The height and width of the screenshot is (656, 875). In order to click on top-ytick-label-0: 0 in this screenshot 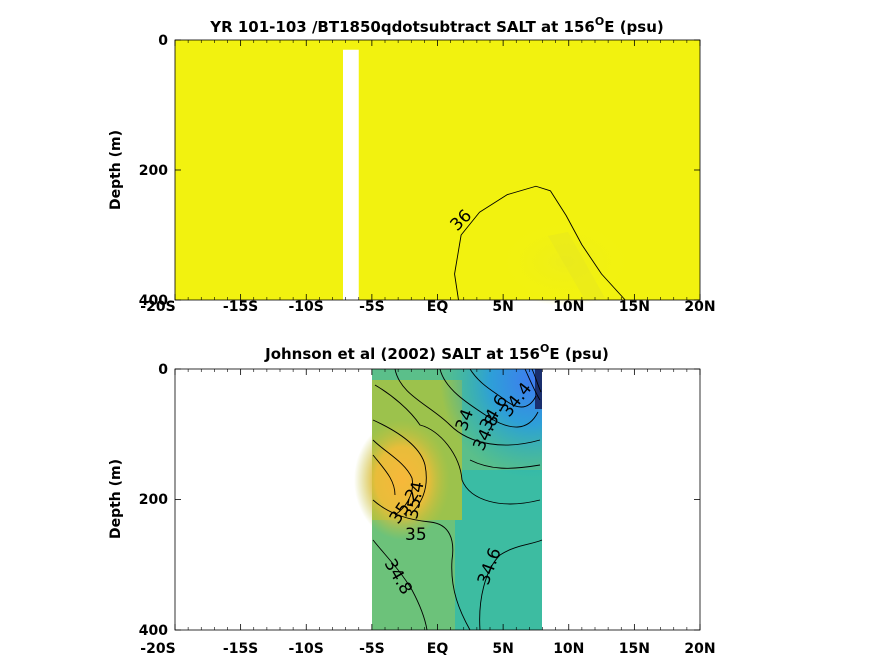, I will do `click(163, 41)`.